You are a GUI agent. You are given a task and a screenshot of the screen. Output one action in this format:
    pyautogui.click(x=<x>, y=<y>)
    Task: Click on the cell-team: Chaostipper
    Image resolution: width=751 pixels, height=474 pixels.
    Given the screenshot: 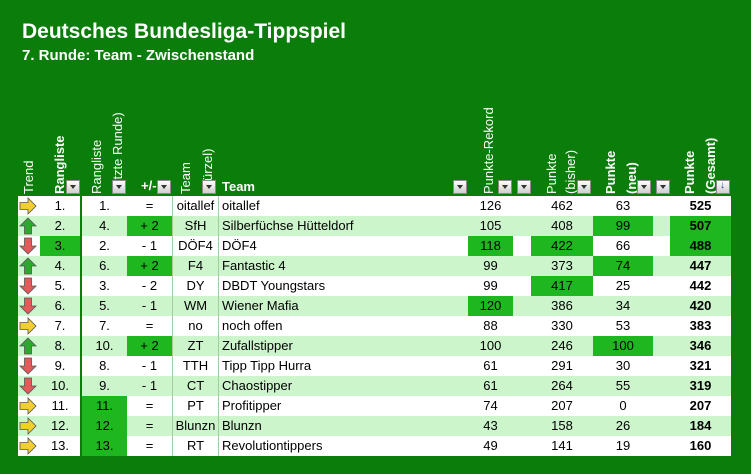 What is the action you would take?
    pyautogui.click(x=343, y=386)
    